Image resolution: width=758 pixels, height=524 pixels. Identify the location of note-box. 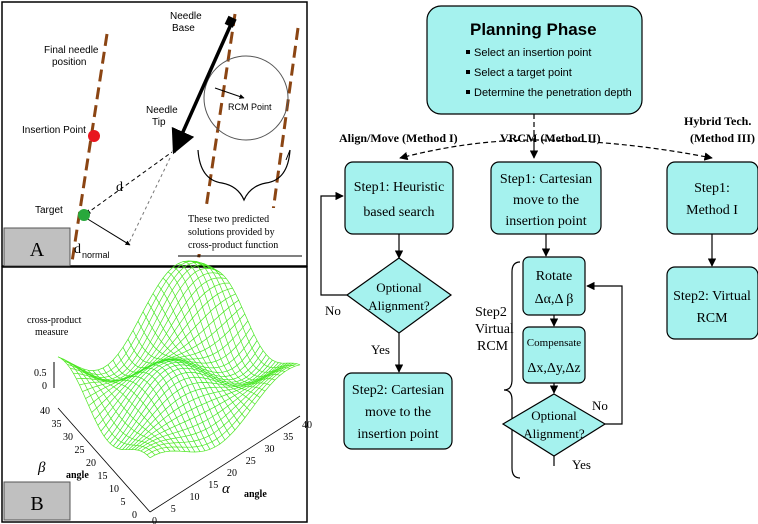
(240, 231).